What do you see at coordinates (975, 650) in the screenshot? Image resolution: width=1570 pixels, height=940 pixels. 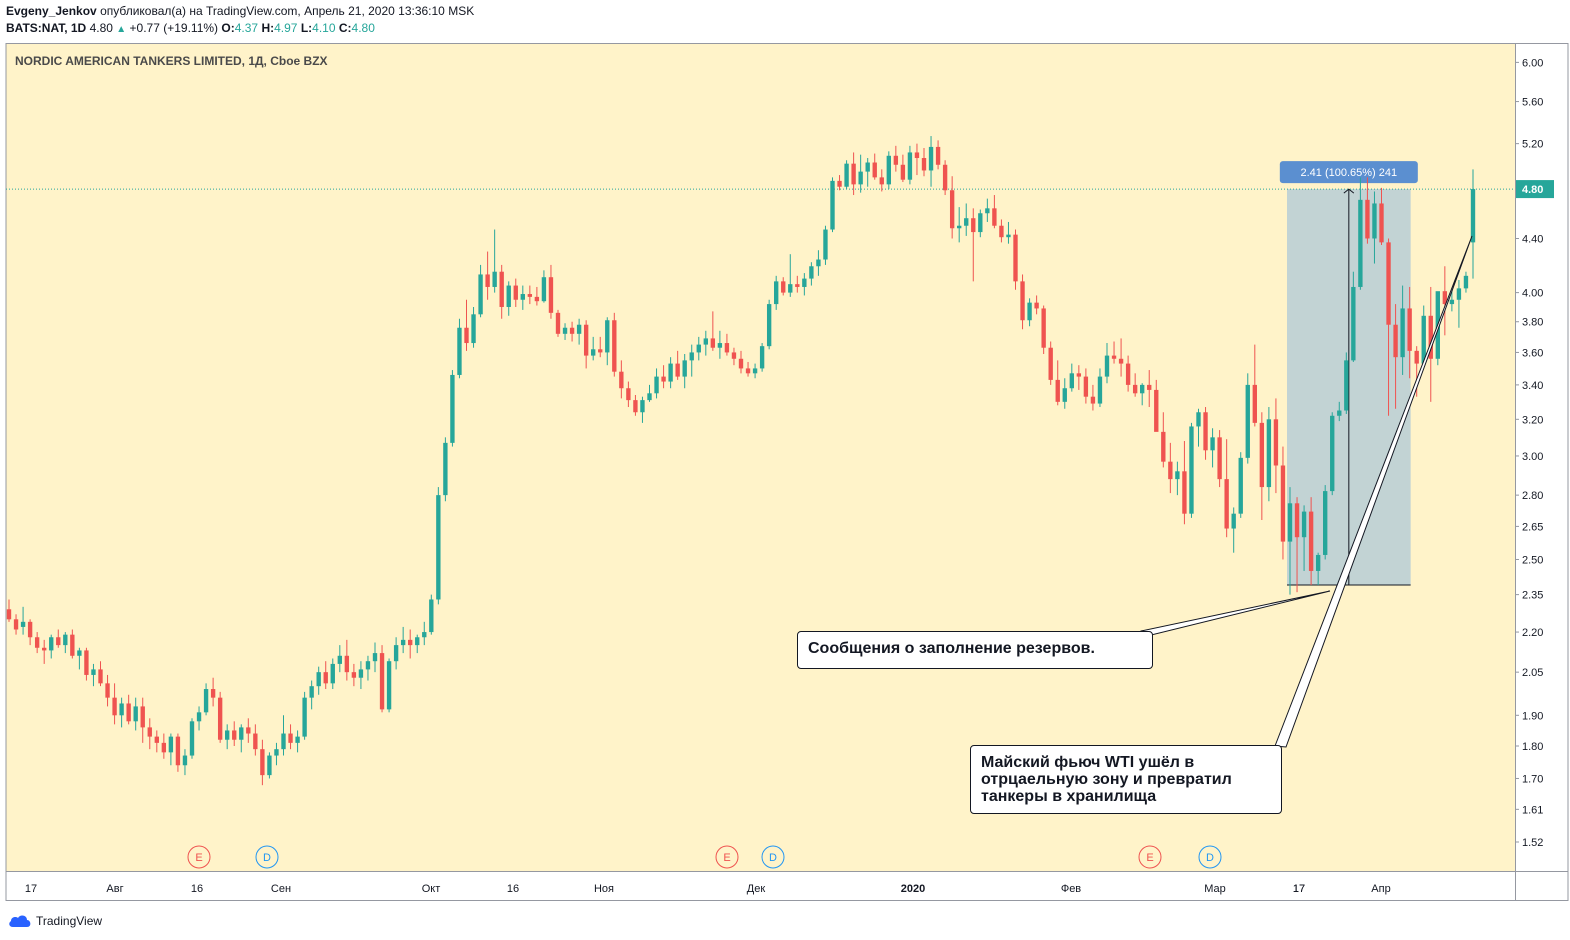 I see `callout-reserves: Сообщения о заполнение резервов.` at bounding box center [975, 650].